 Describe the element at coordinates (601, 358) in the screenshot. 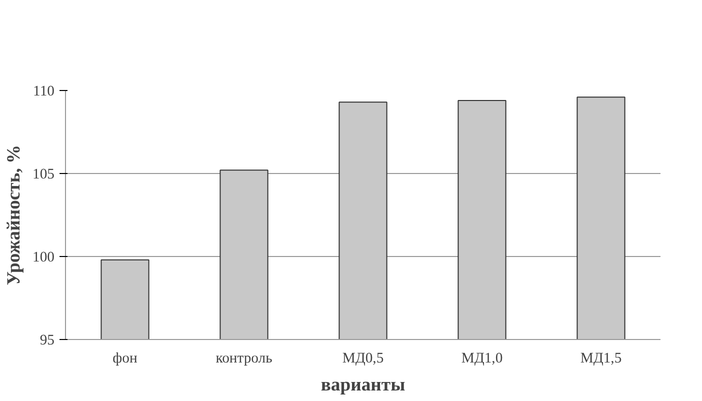

I see `x-tick-label: МД1,5` at that location.